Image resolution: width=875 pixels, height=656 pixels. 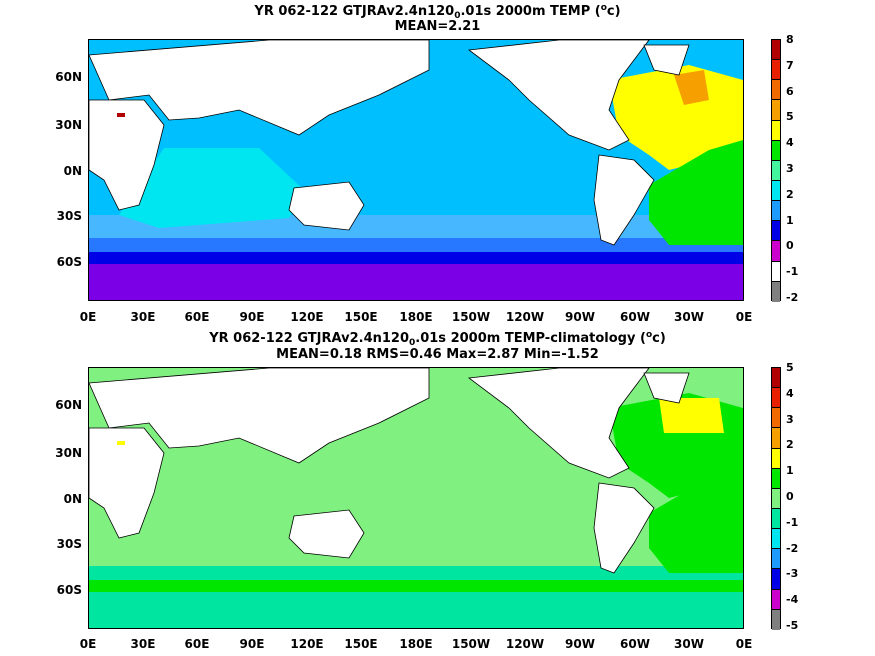 I want to click on panel1-xtick-150W: 150W, so click(x=471, y=317).